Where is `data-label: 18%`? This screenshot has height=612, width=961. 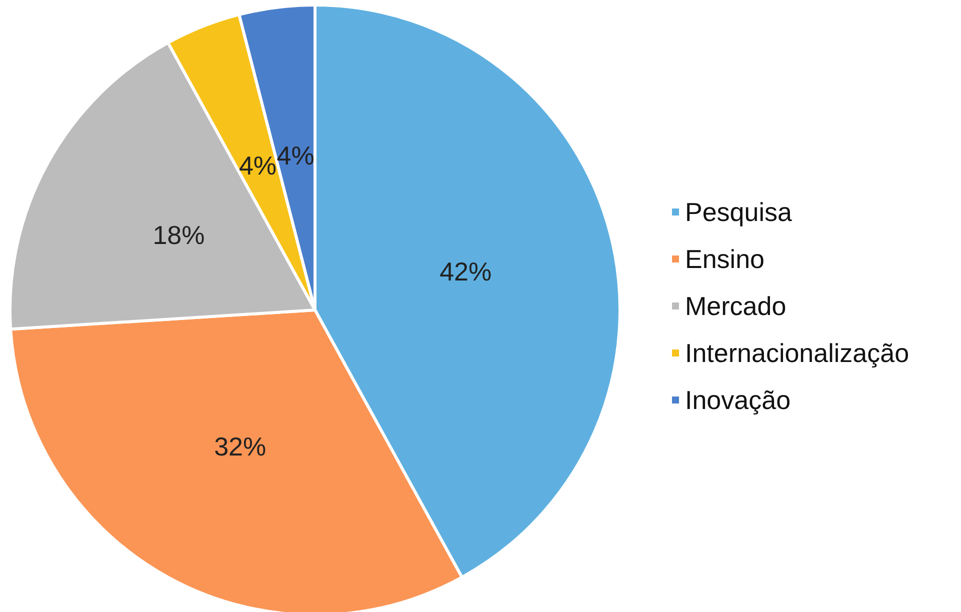 data-label: 18% is located at coordinates (178, 235).